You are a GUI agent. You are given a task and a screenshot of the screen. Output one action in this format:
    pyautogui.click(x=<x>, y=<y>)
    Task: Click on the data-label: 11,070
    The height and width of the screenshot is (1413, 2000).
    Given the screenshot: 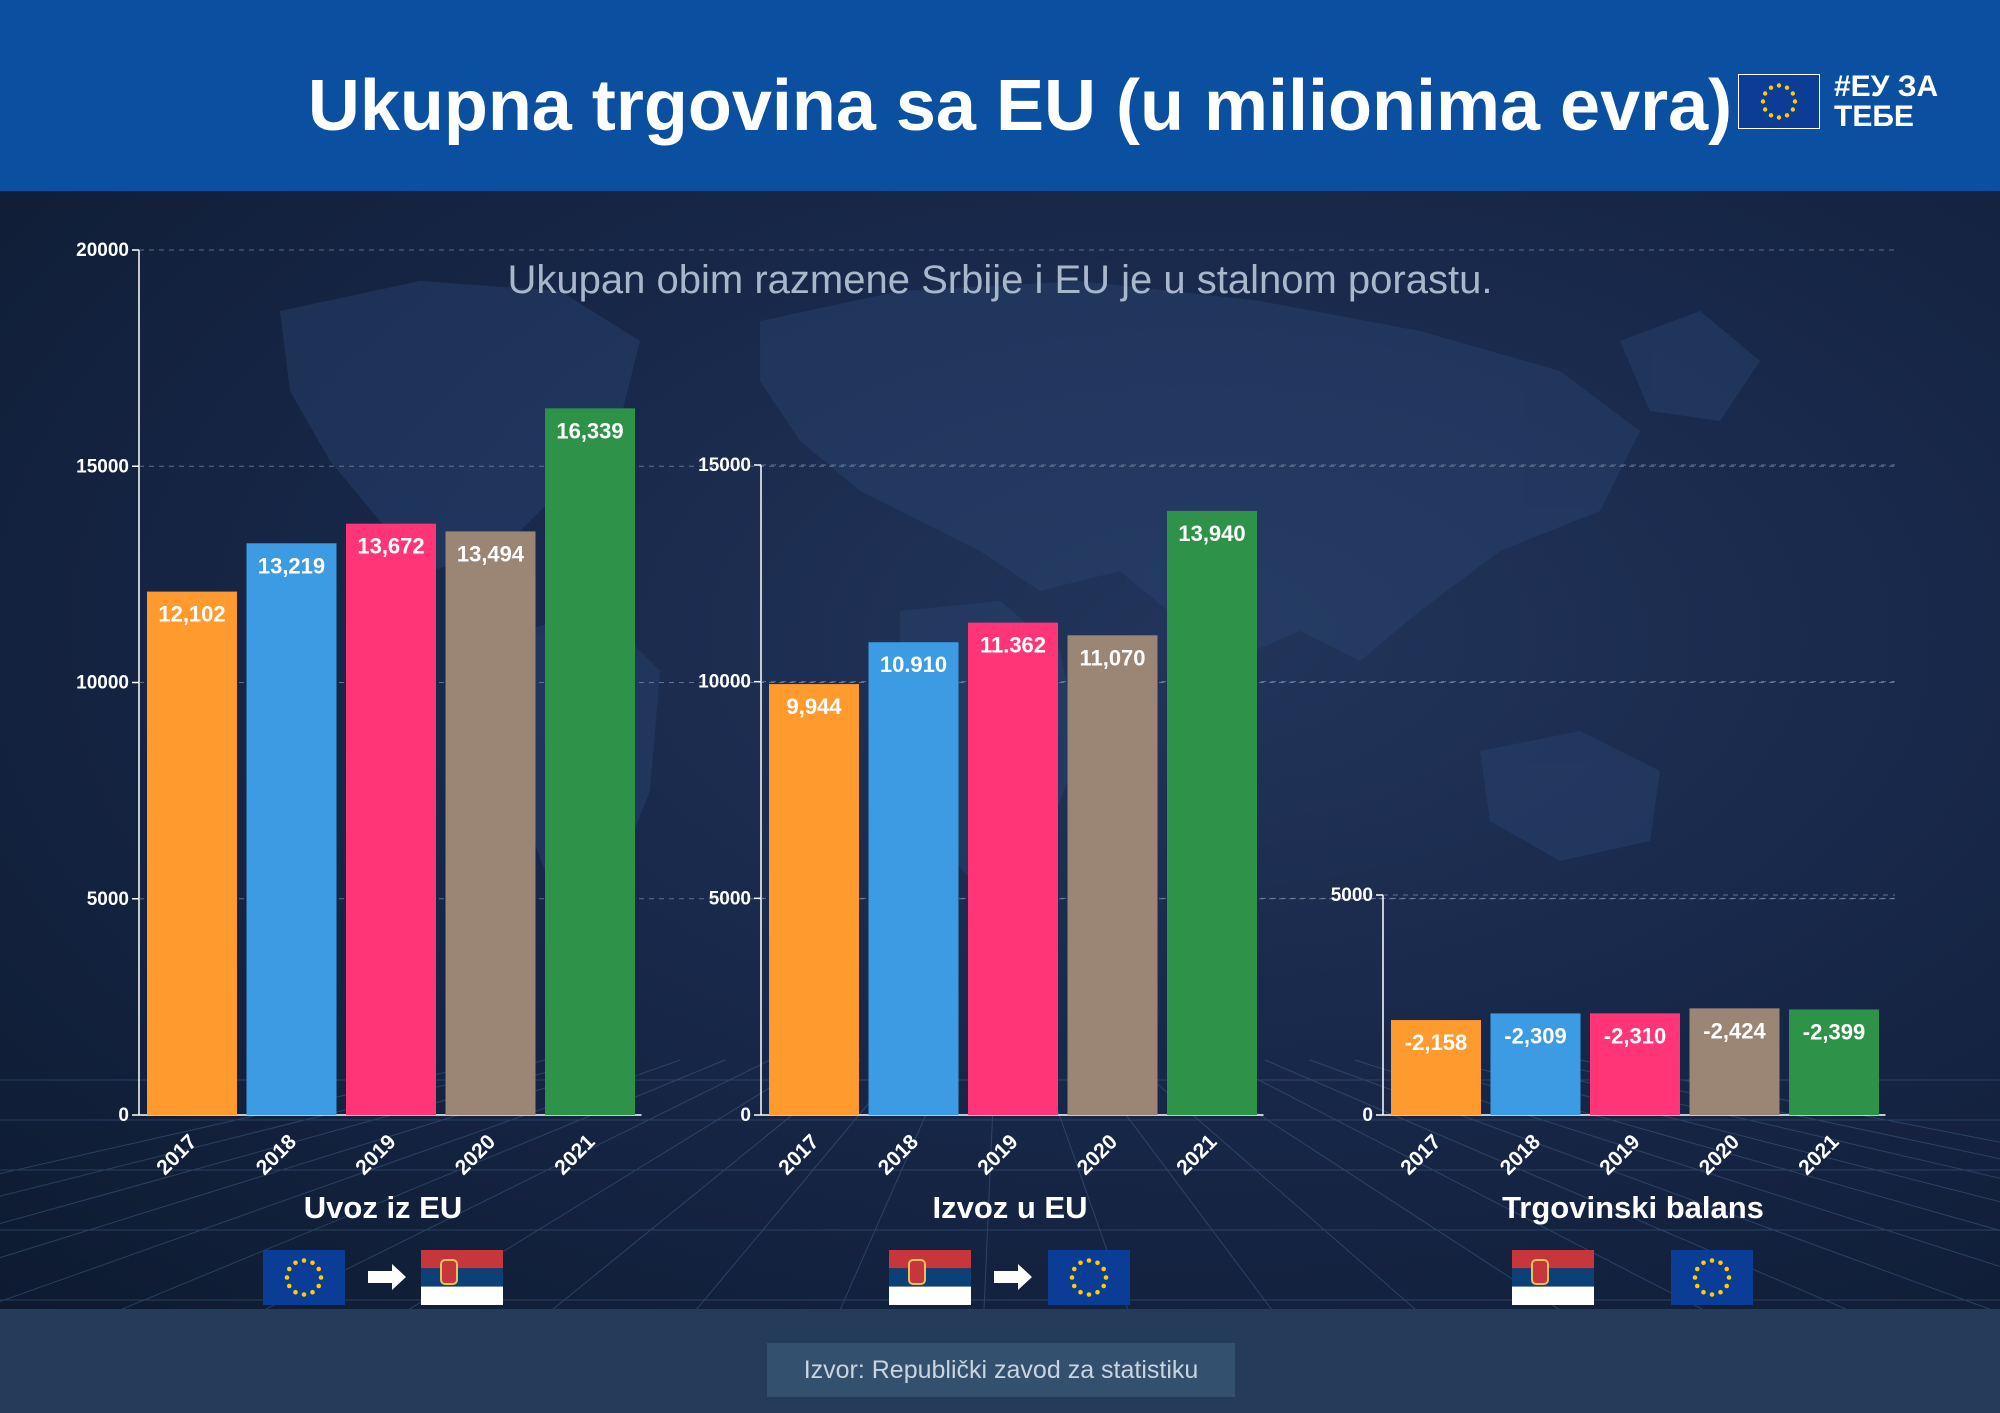 What is the action you would take?
    pyautogui.click(x=1112, y=657)
    